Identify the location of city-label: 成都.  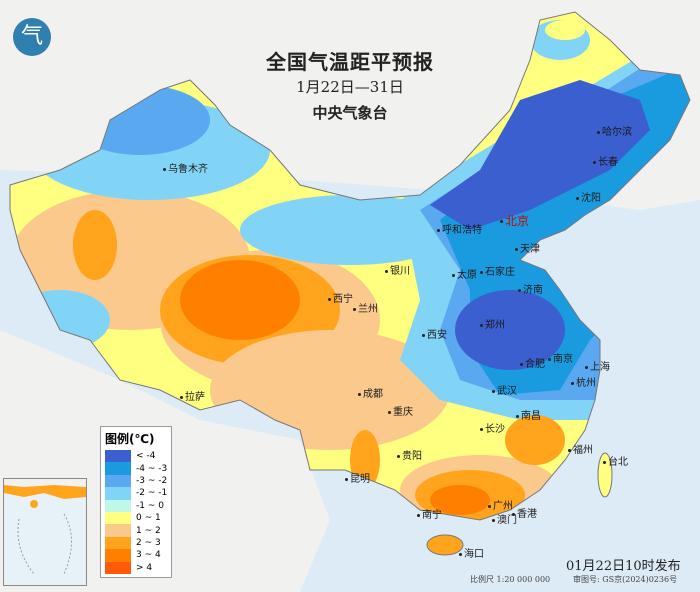
(370, 392).